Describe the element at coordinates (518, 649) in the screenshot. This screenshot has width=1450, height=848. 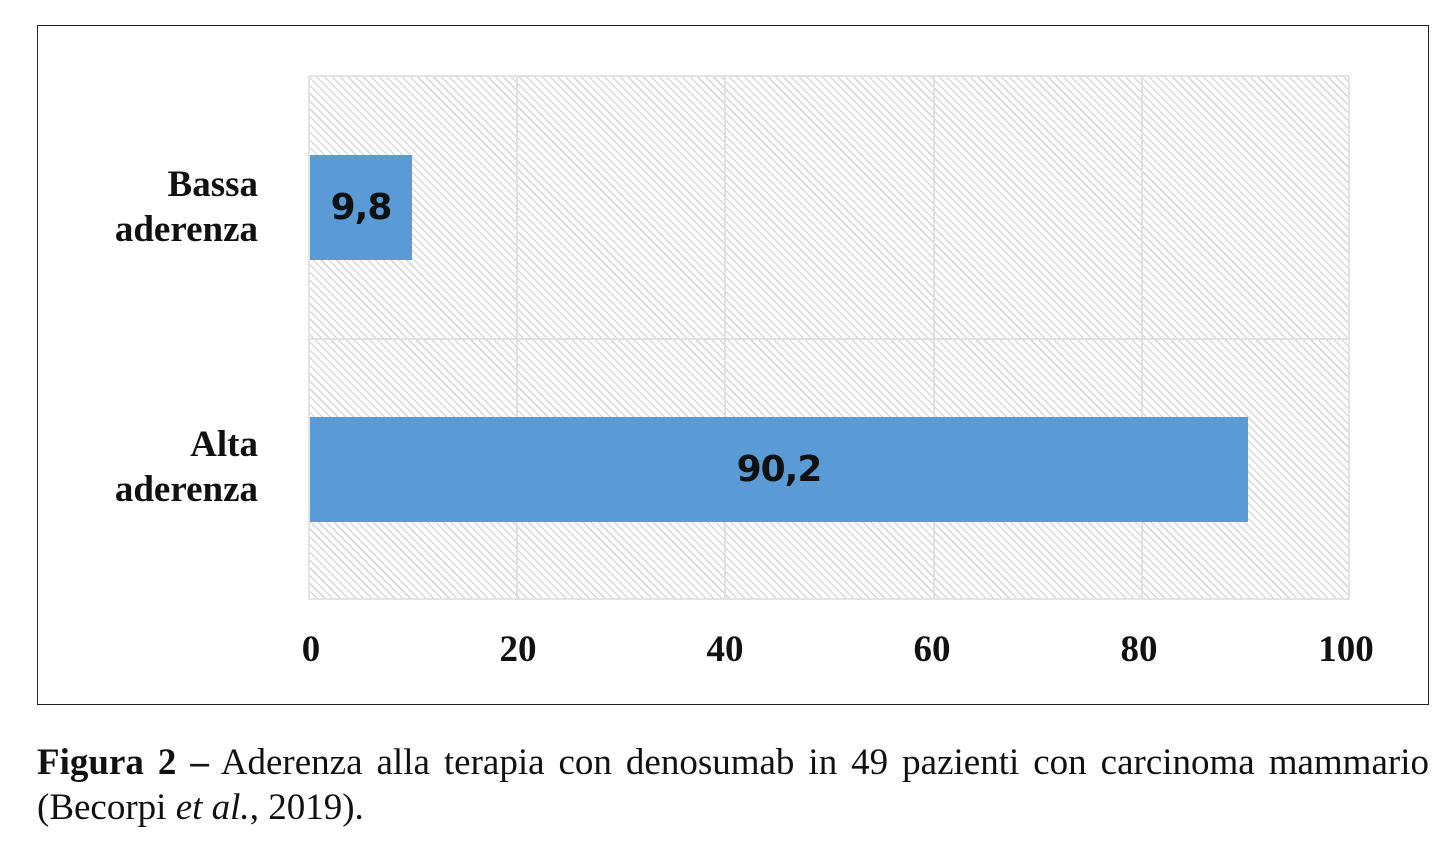
I see `x-tick-20: 20` at that location.